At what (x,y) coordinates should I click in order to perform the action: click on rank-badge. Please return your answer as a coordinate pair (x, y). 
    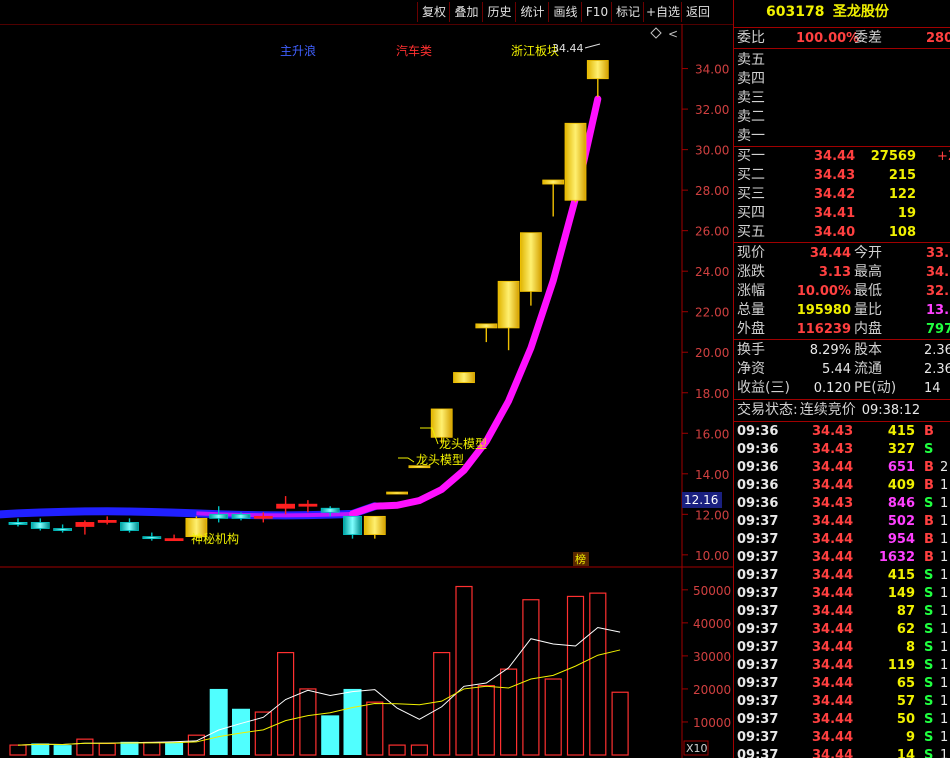
    Looking at the image, I should click on (581, 559).